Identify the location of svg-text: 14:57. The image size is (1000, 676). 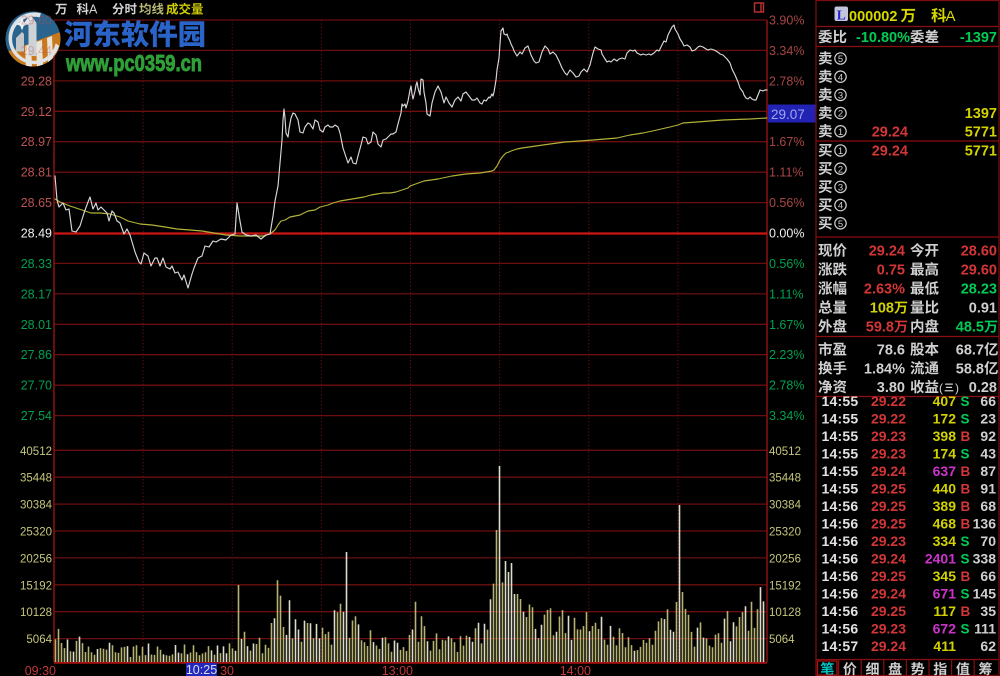
(840, 646).